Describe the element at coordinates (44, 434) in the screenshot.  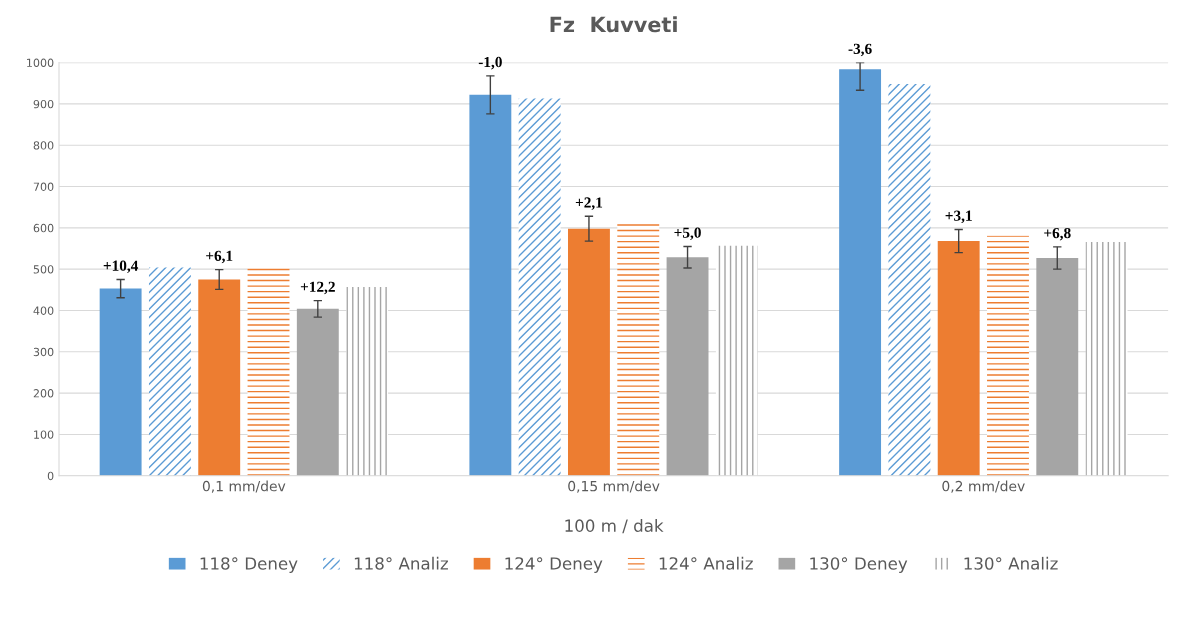
I see `y-tick-label: 100` at that location.